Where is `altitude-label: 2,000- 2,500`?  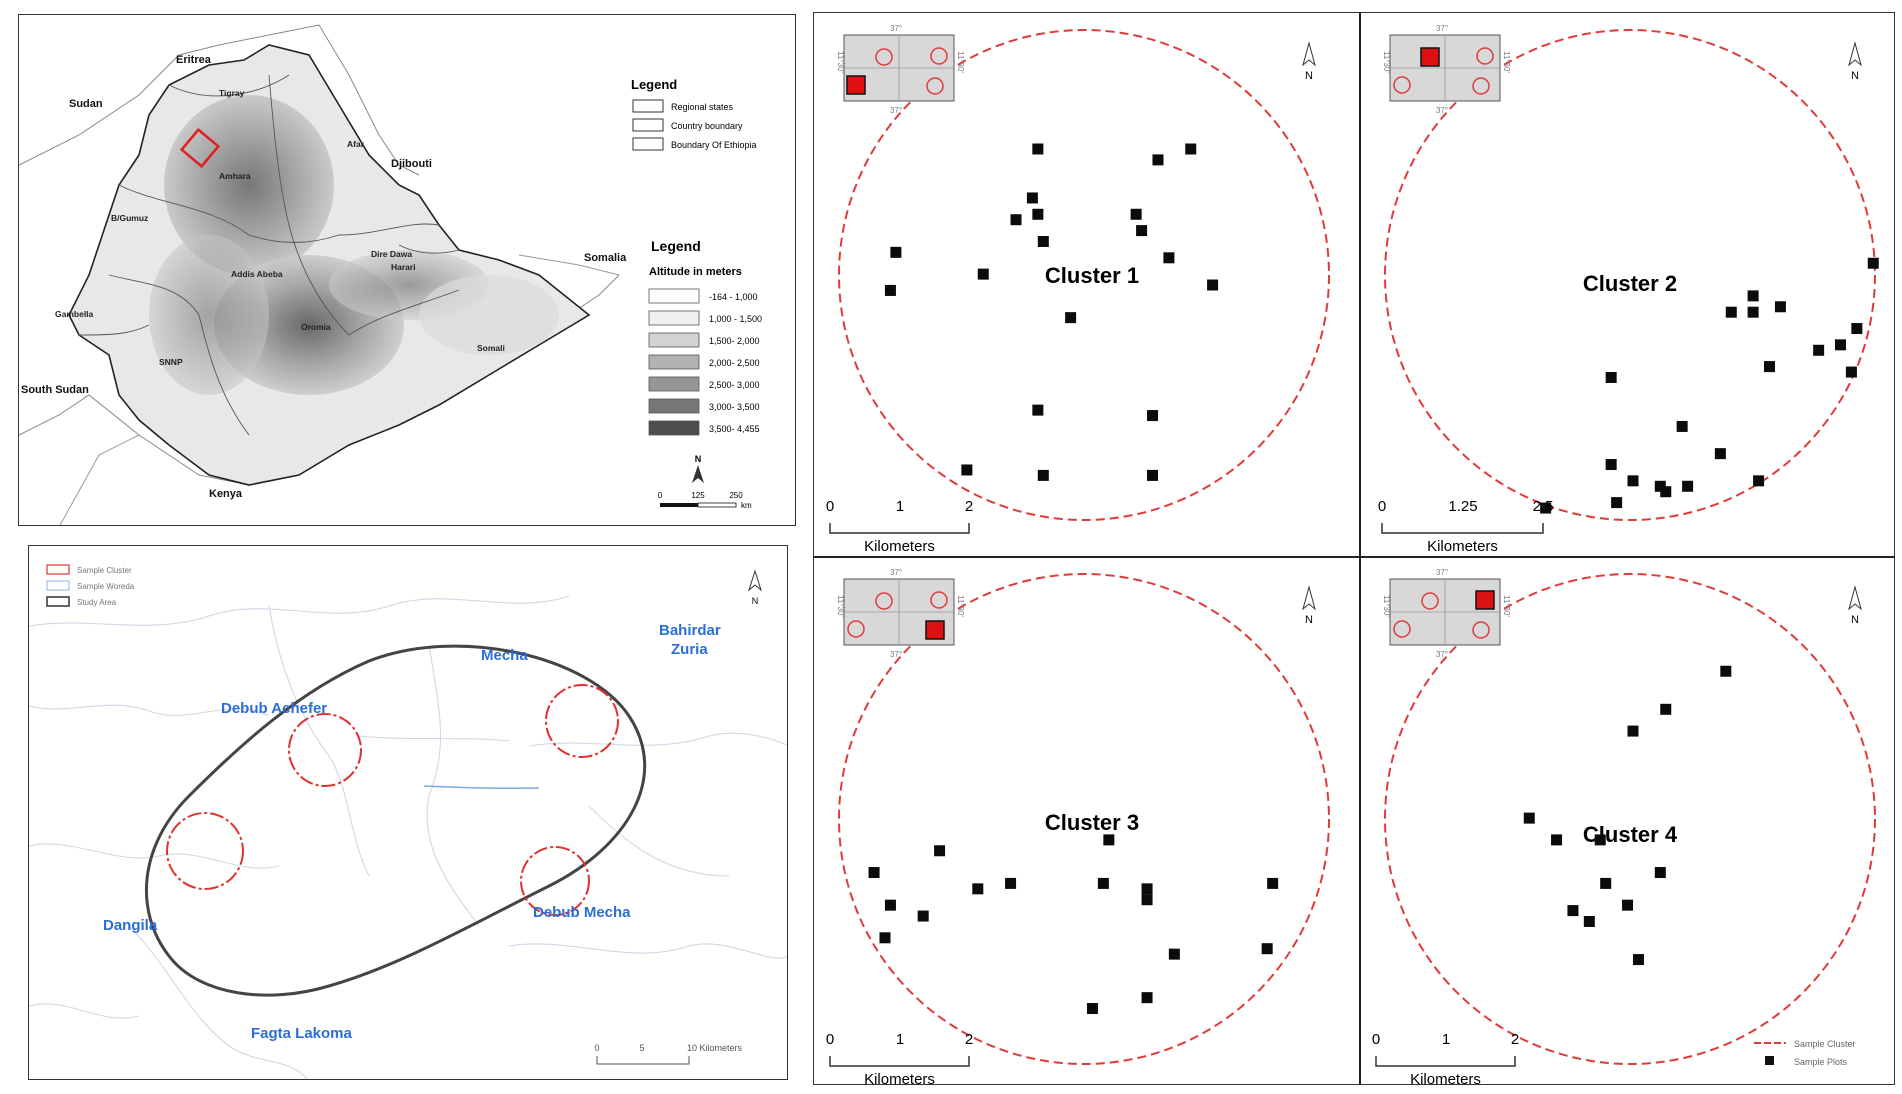
altitude-label: 2,000- 2,500 is located at coordinates (734, 363).